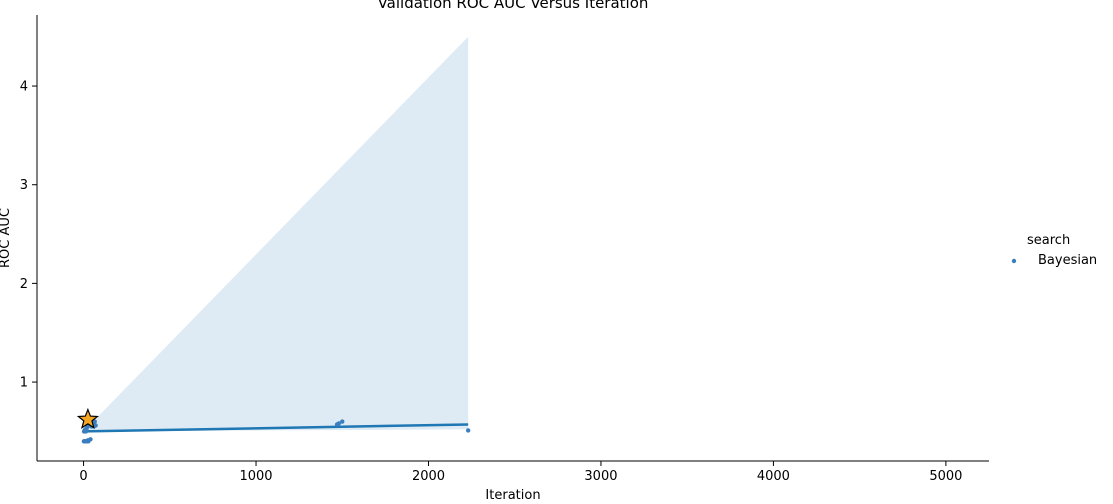  Describe the element at coordinates (512, 494) in the screenshot. I see `x-axis-label: Iteration` at that location.